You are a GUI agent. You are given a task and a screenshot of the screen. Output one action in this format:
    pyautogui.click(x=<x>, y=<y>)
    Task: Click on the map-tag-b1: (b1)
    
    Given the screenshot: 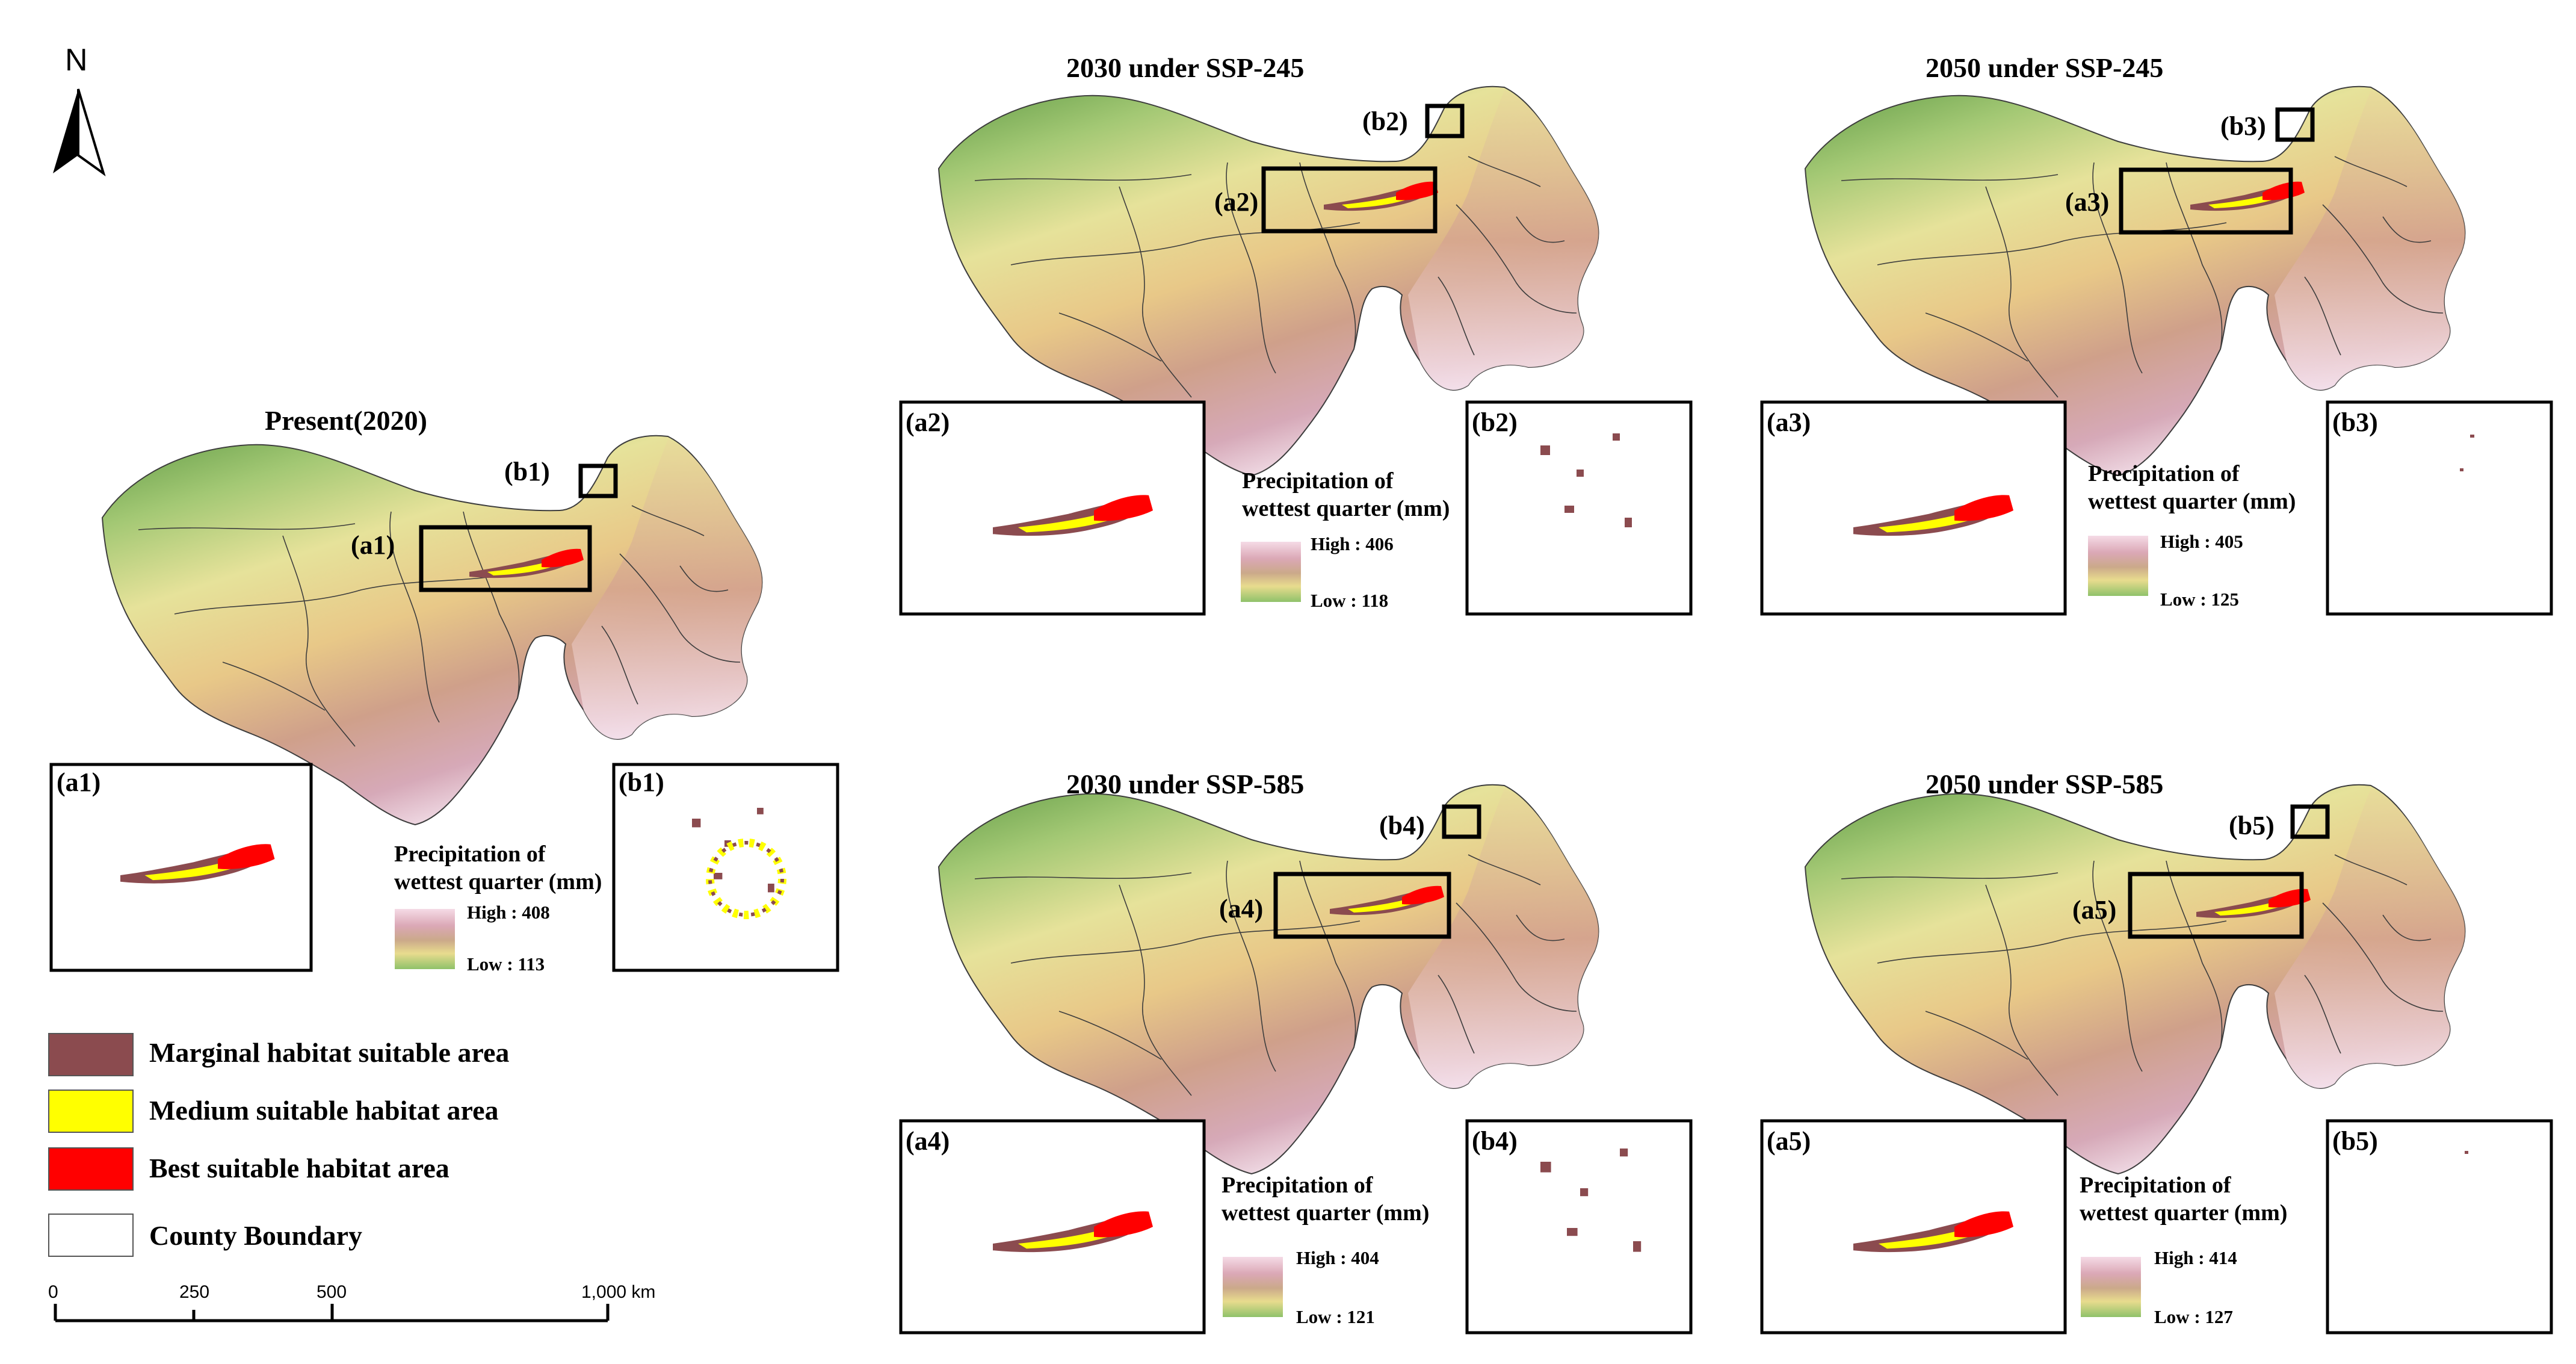 What is the action you would take?
    pyautogui.click(x=527, y=471)
    